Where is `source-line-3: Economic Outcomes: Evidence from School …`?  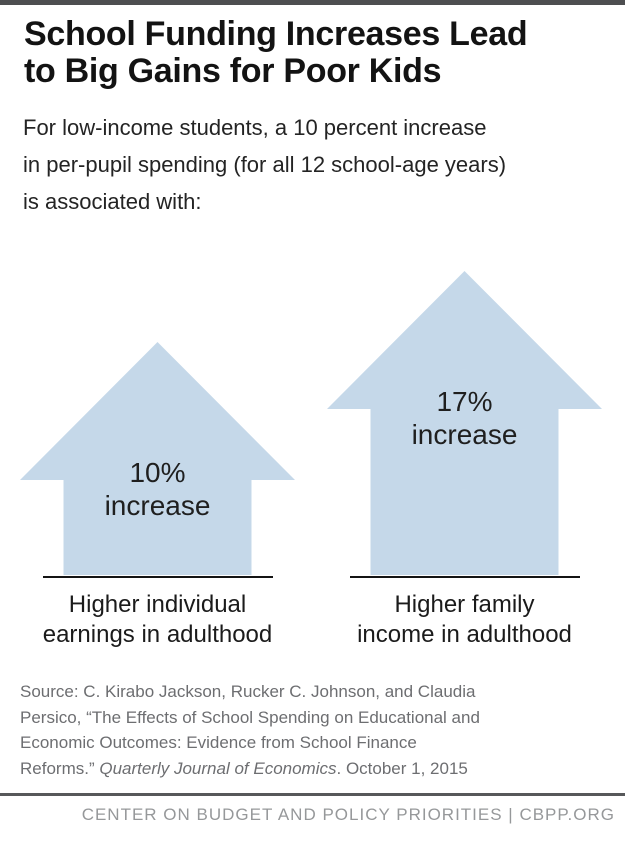
source-line-3: Economic Outcomes: Evidence from School … is located at coordinates (218, 742).